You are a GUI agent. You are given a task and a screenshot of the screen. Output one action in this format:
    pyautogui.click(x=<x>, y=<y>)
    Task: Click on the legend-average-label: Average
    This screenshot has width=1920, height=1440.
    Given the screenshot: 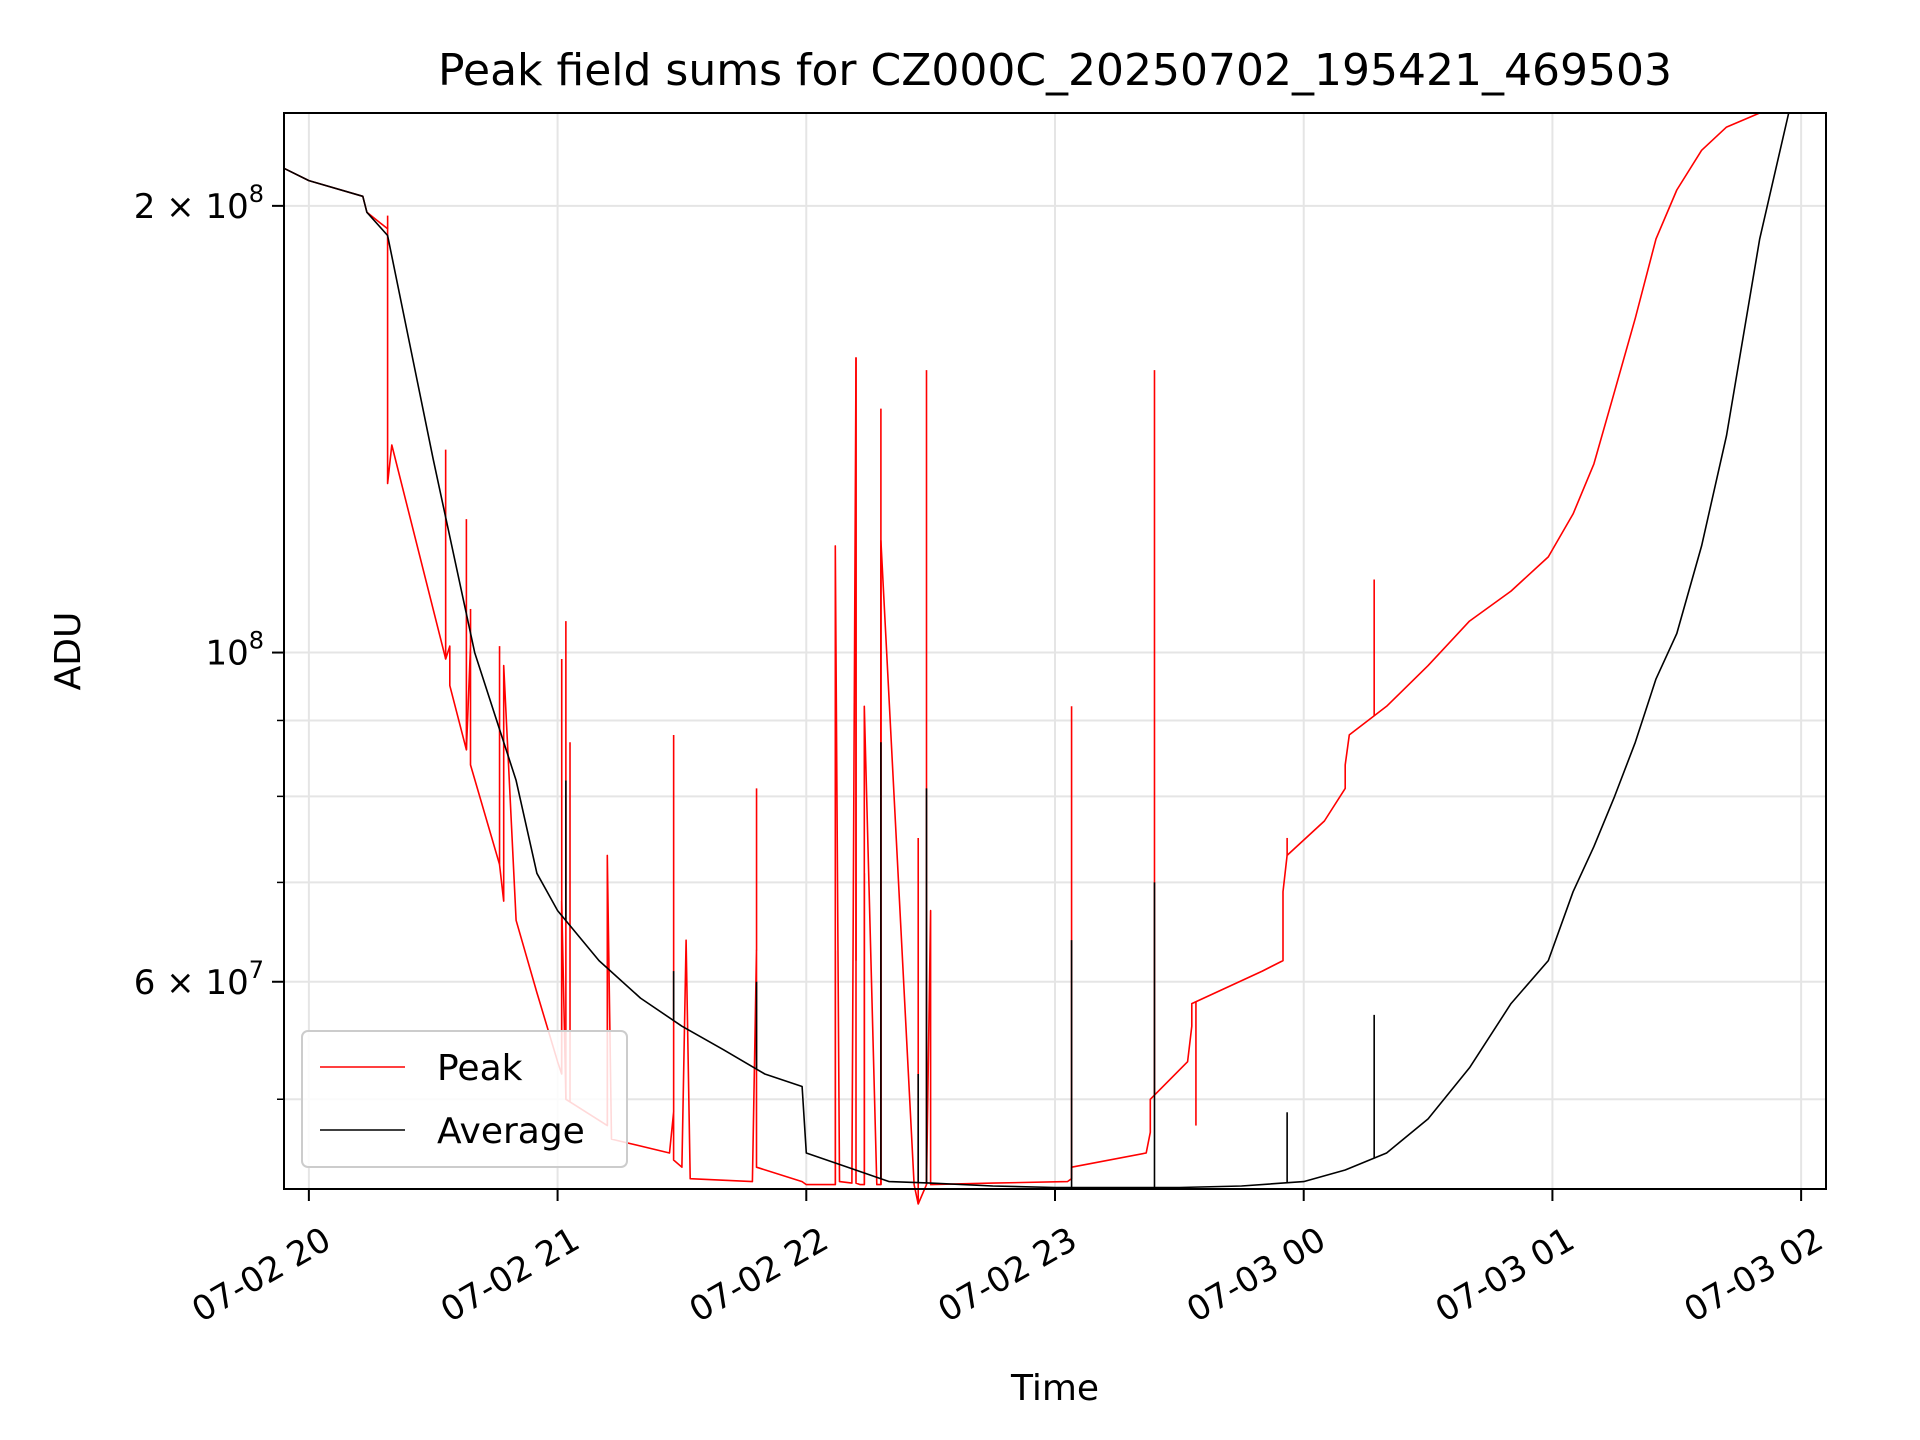 What is the action you would take?
    pyautogui.click(x=511, y=1131)
    